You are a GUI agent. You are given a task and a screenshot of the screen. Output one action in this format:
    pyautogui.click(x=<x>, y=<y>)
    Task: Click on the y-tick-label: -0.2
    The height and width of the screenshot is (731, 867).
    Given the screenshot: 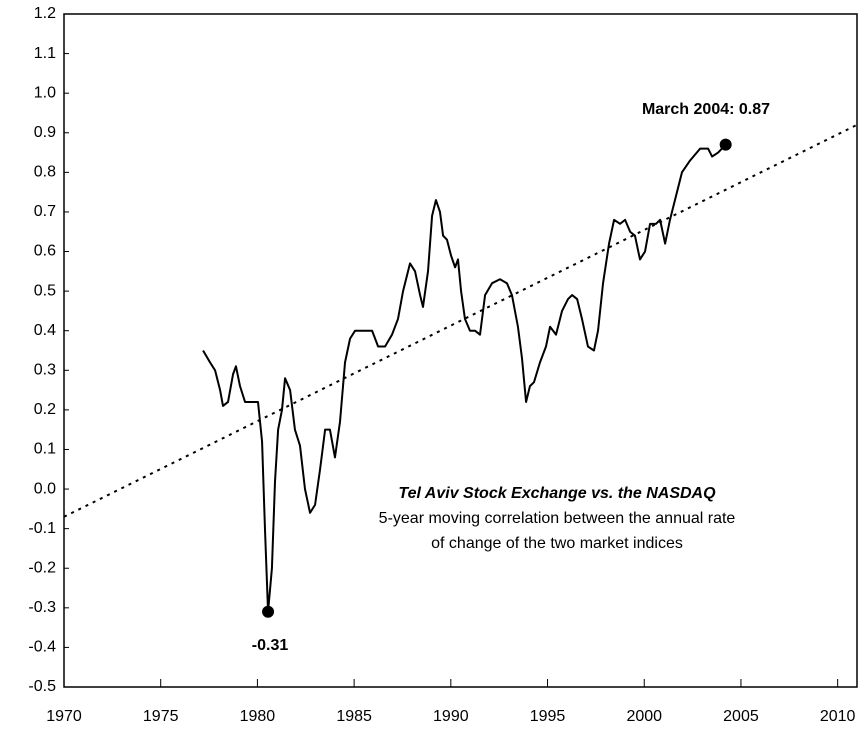 What is the action you would take?
    pyautogui.click(x=42, y=567)
    